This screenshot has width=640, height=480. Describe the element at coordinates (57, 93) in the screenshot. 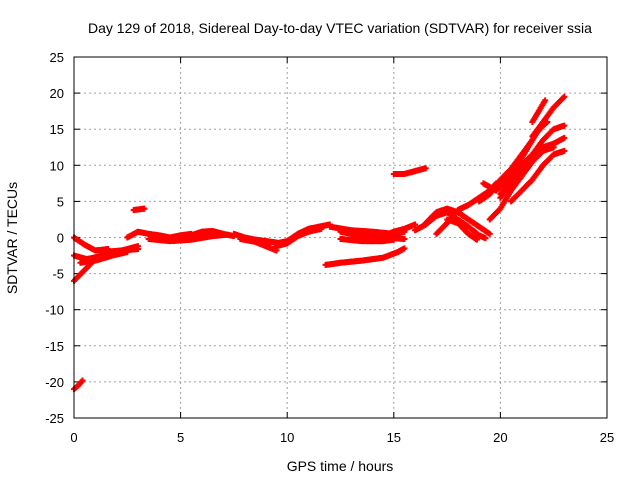

I see `y-tick-label: 20` at that location.